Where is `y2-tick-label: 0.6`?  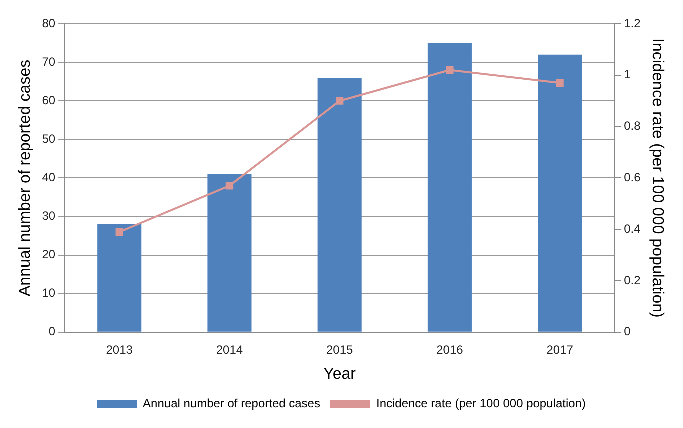 y2-tick-label: 0.6 is located at coordinates (633, 177).